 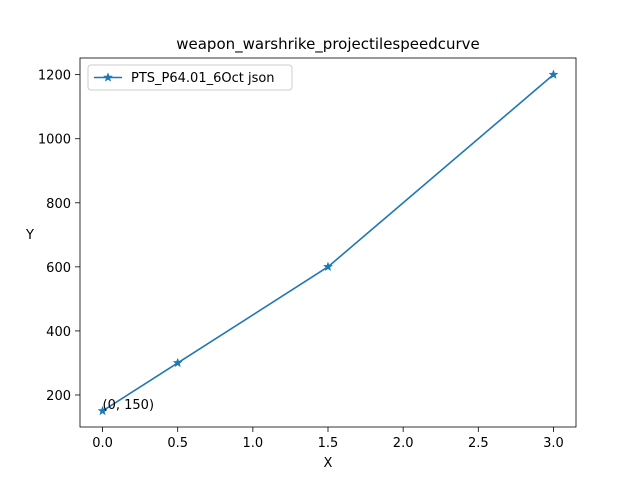 I want to click on x-tick-label: 2.0, so click(x=403, y=443).